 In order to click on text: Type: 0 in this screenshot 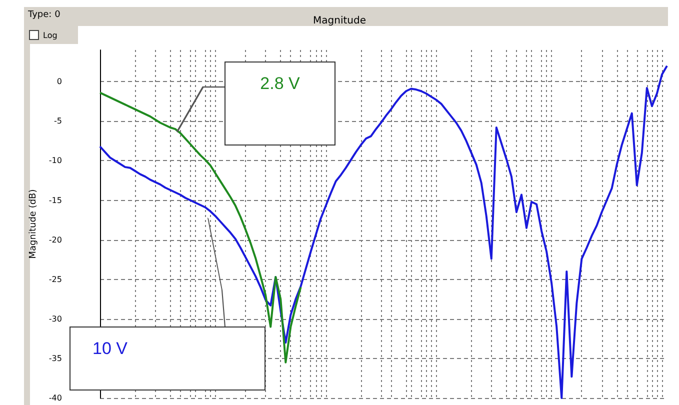, I will do `click(44, 15)`.